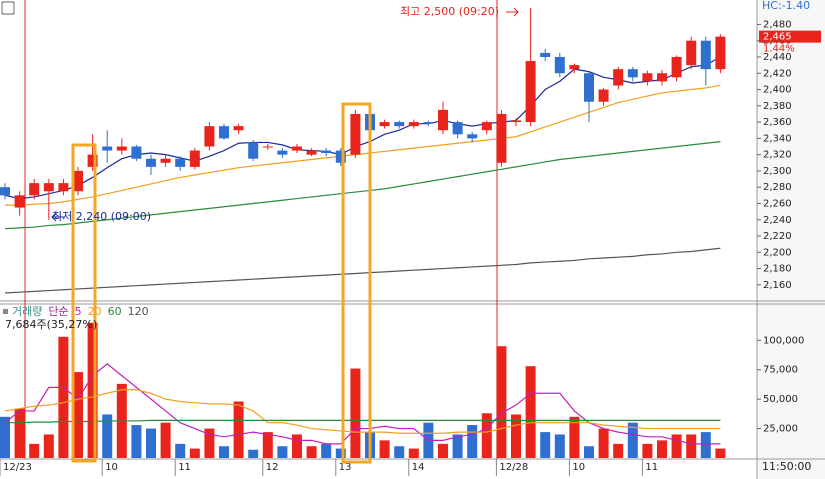 The image size is (825, 479). I want to click on y-tick-label: 2,280, so click(777, 187).